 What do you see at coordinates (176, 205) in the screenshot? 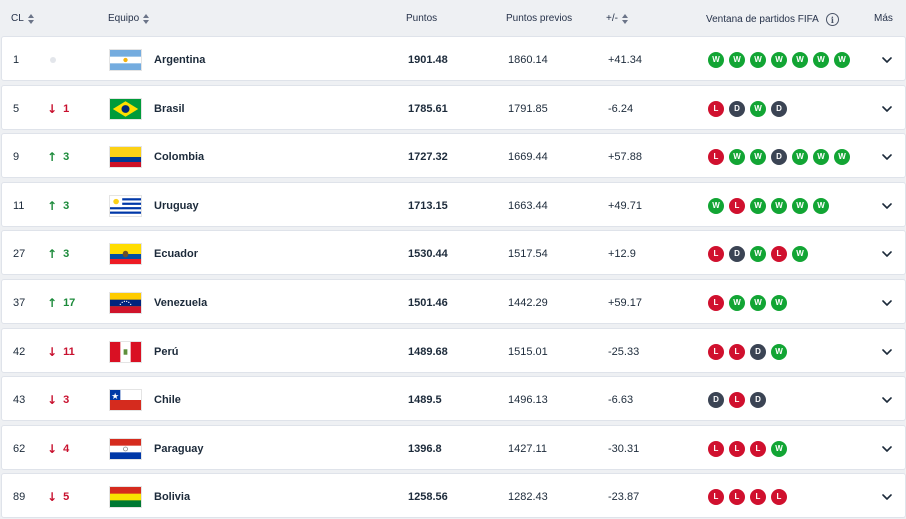
I see `team-name: Uruguay` at bounding box center [176, 205].